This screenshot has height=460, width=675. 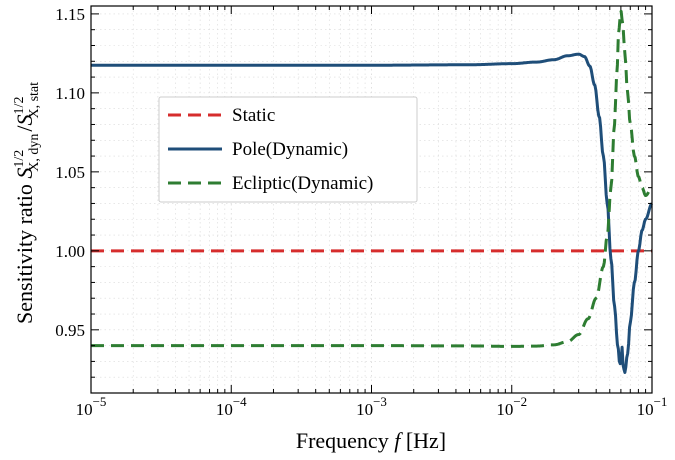 I want to click on legend-label-static: Static, so click(x=253, y=115).